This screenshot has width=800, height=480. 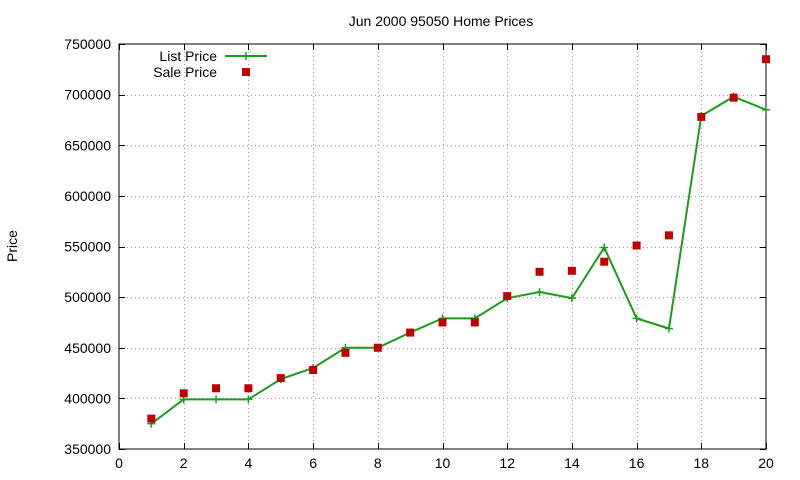 I want to click on x-tick-label: 14, so click(x=572, y=463).